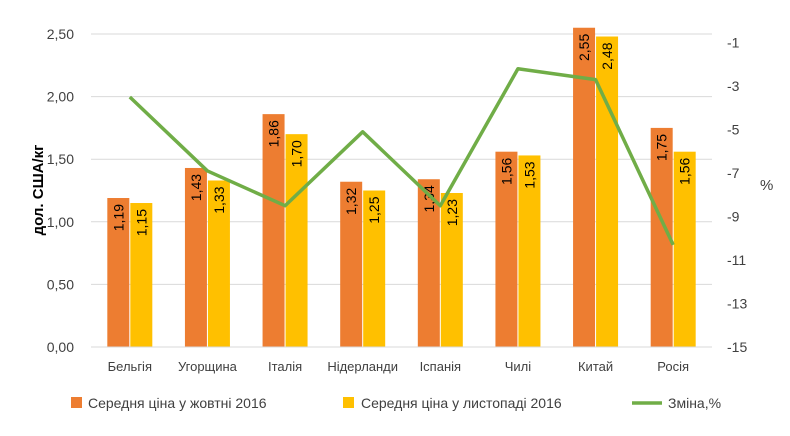 Image resolution: width=790 pixels, height=436 pixels. What do you see at coordinates (607, 192) in the screenshot?
I see `bar-november` at bounding box center [607, 192].